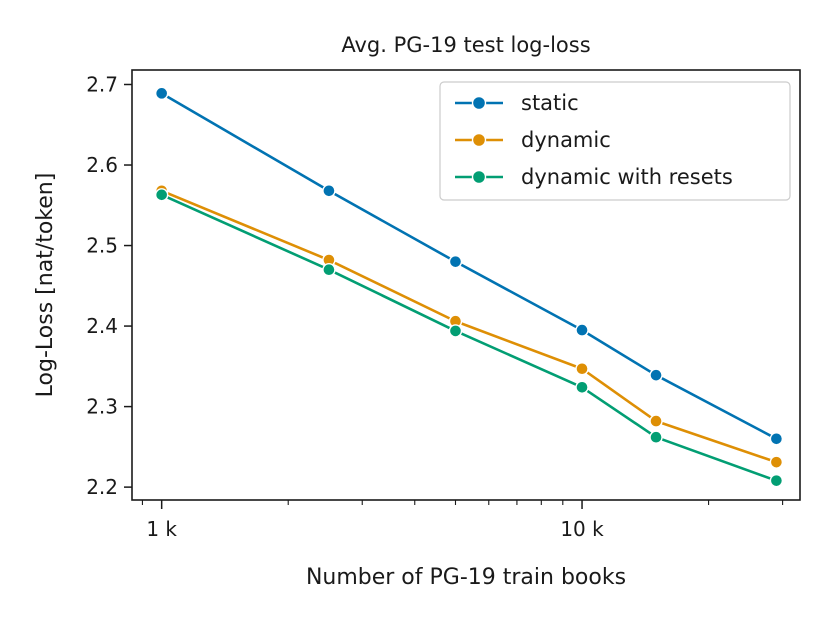  I want to click on legend-item: static, so click(517, 103).